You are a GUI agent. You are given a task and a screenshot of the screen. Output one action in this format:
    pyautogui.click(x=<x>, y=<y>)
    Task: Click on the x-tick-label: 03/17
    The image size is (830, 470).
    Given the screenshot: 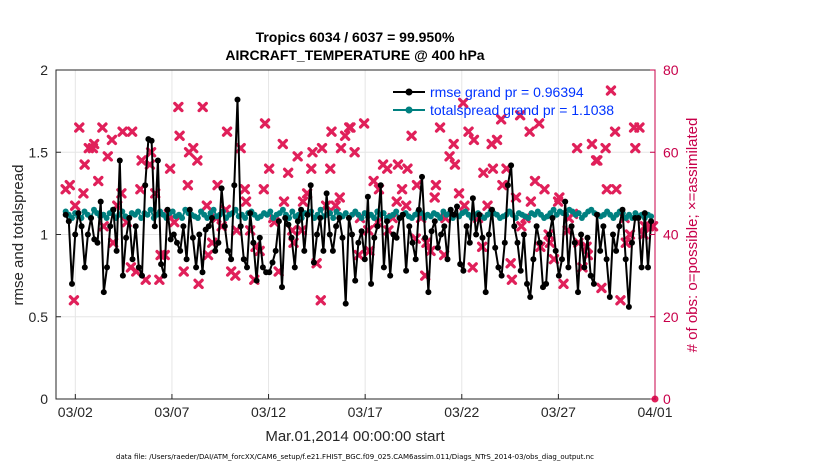 What is the action you would take?
    pyautogui.click(x=365, y=412)
    